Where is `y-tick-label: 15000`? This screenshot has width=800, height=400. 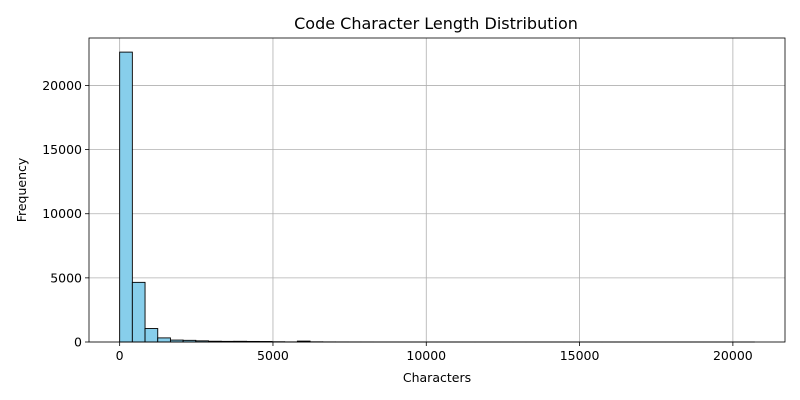 y-tick-label: 15000 is located at coordinates (62, 149).